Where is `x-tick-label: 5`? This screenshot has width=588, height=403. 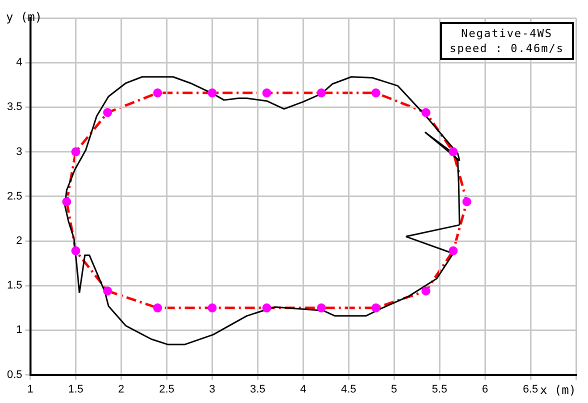 x-tick-label: 5 is located at coordinates (394, 389).